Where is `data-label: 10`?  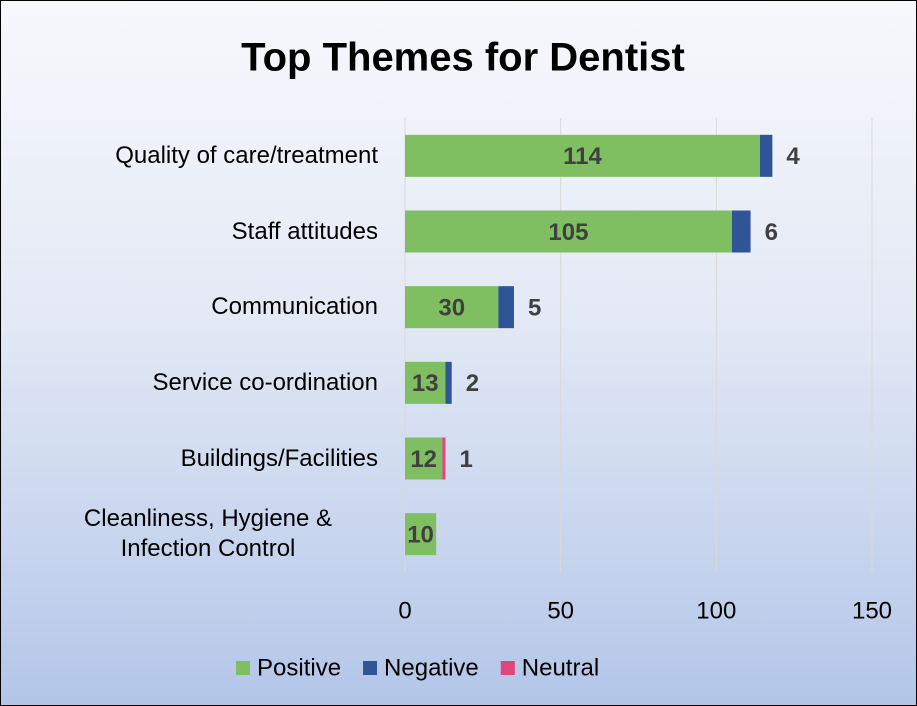
data-label: 10 is located at coordinates (420, 535).